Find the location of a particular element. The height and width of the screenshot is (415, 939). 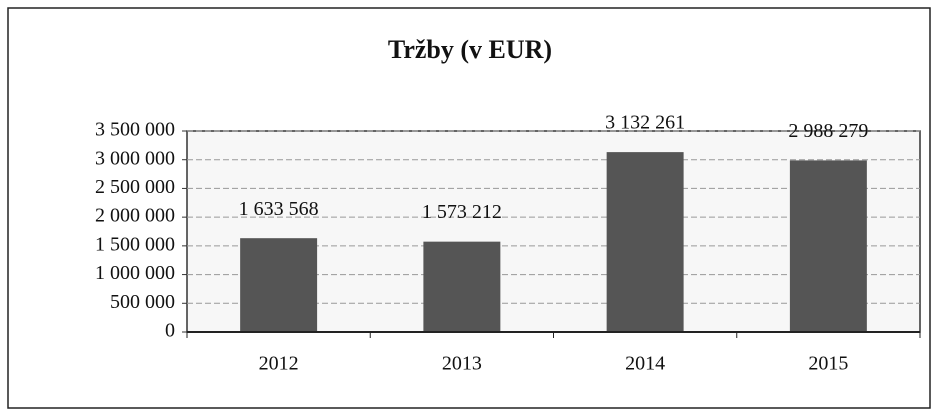

x-tick-label: 2015 is located at coordinates (828, 364).